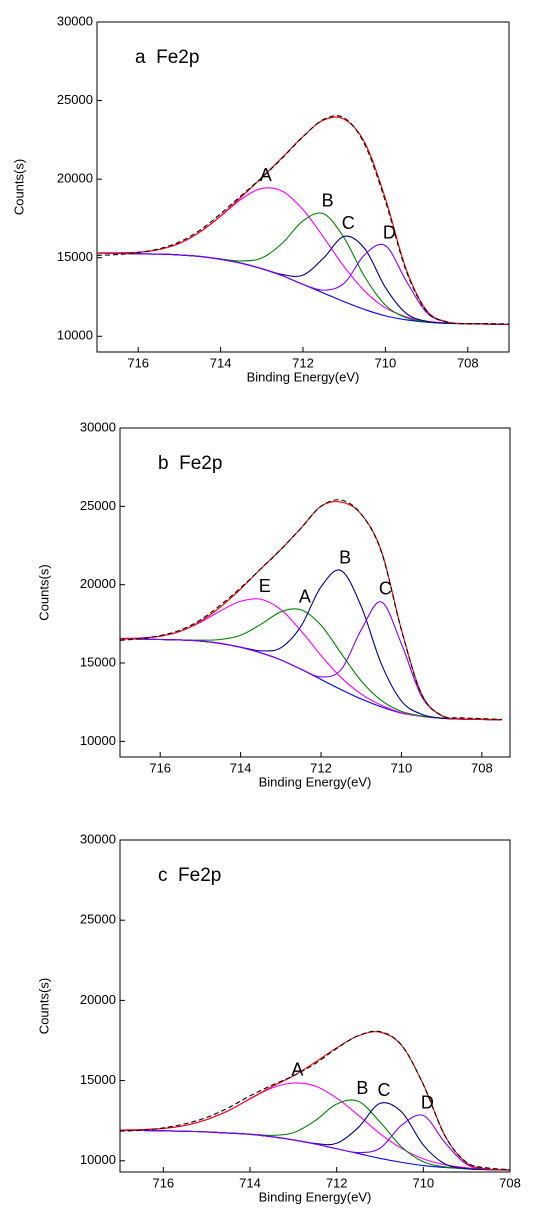 The height and width of the screenshot is (1222, 539). Describe the element at coordinates (190, 463) in the screenshot. I see `panel-title: b Fe2p` at that location.